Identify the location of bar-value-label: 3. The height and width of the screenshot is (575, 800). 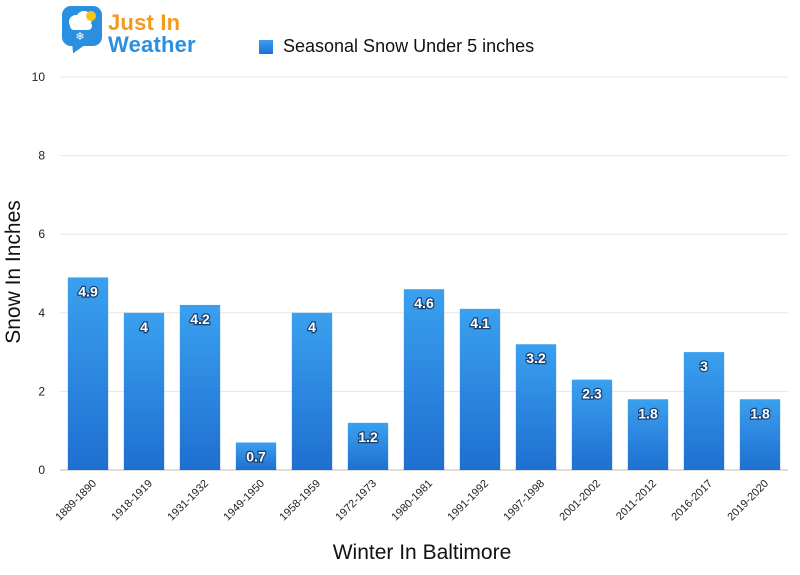
(704, 366).